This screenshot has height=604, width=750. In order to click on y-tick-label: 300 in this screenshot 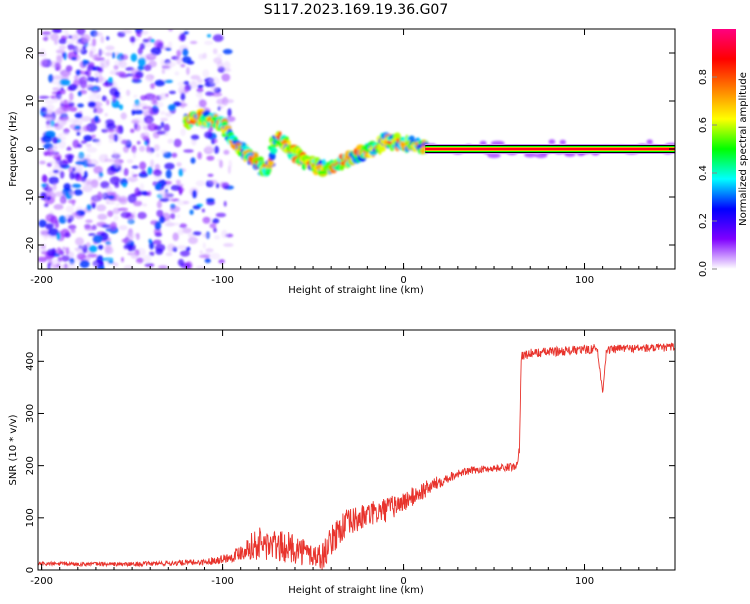, I will do `click(30, 413)`.